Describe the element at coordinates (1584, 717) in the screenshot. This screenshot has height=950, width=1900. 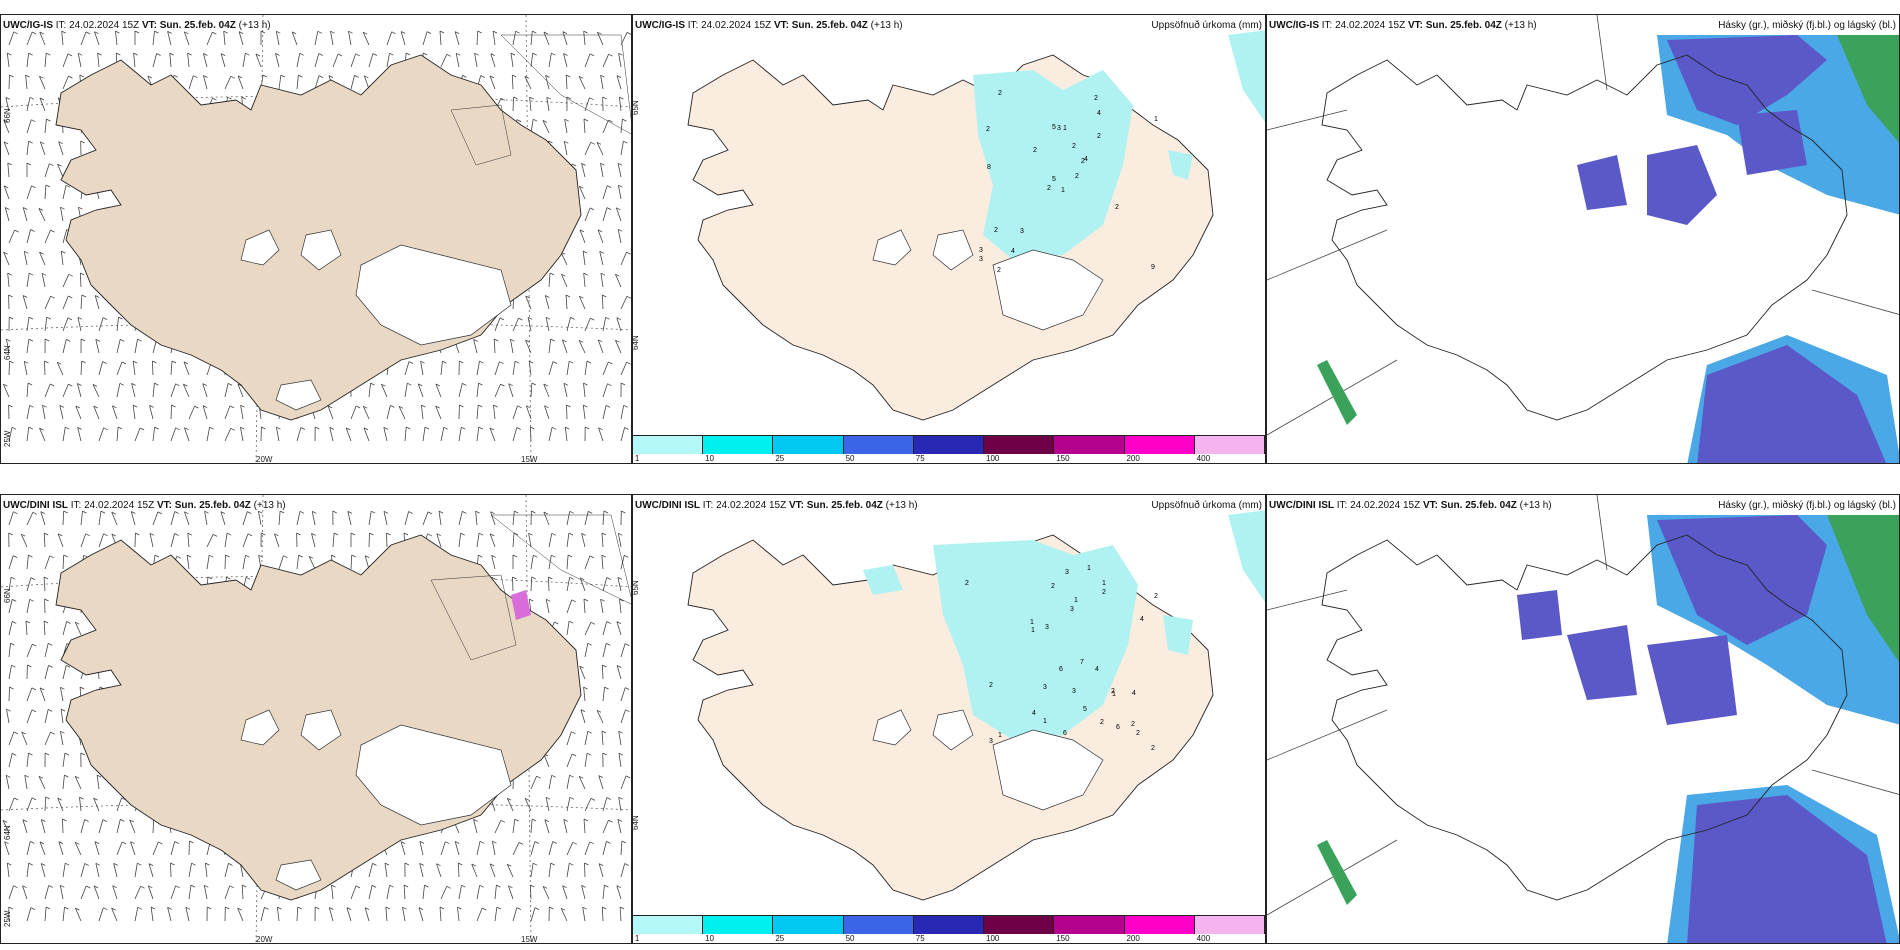
I see `iceland-land` at that location.